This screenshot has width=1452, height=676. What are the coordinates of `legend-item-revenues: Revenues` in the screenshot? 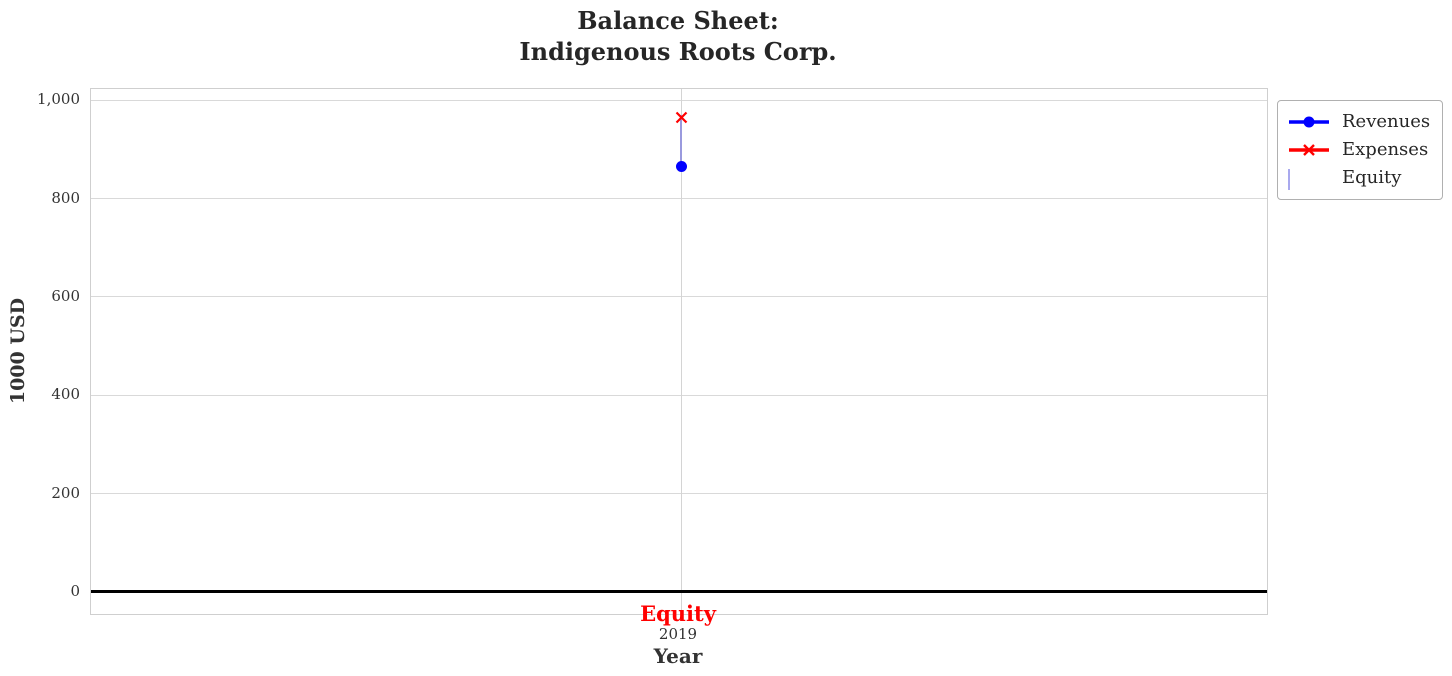 It's located at (1360, 122).